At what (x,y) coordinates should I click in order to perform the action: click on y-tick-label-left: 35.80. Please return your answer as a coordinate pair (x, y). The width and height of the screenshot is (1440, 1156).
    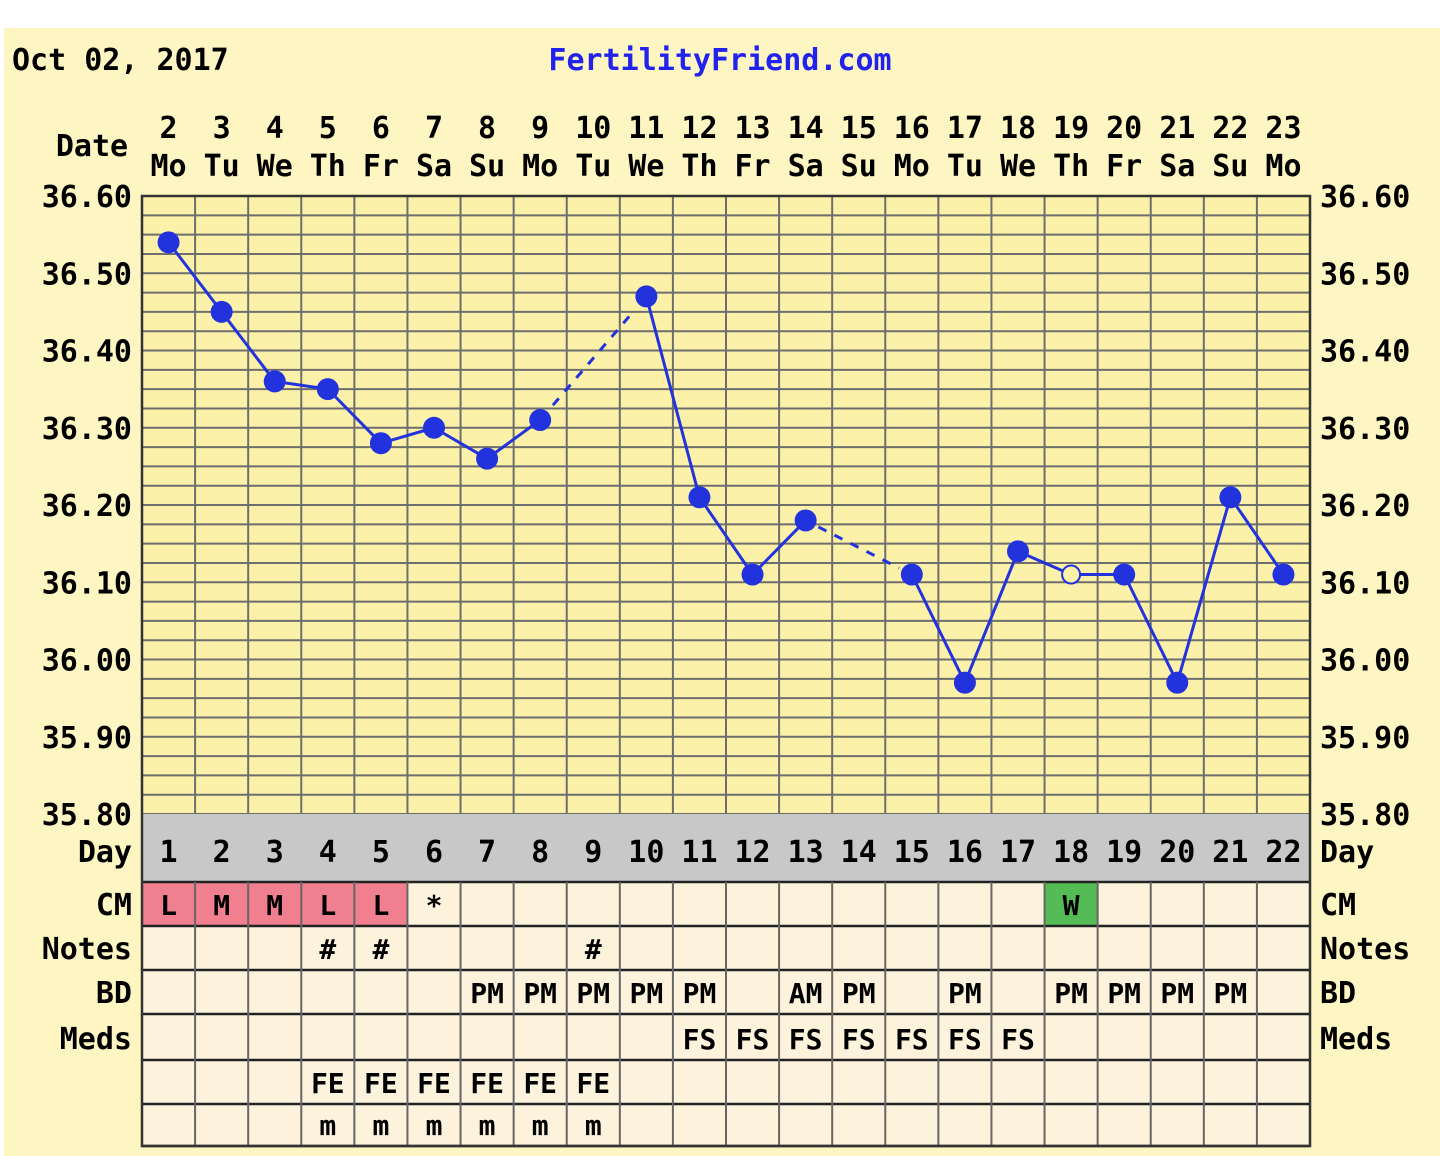
    Looking at the image, I should click on (87, 815).